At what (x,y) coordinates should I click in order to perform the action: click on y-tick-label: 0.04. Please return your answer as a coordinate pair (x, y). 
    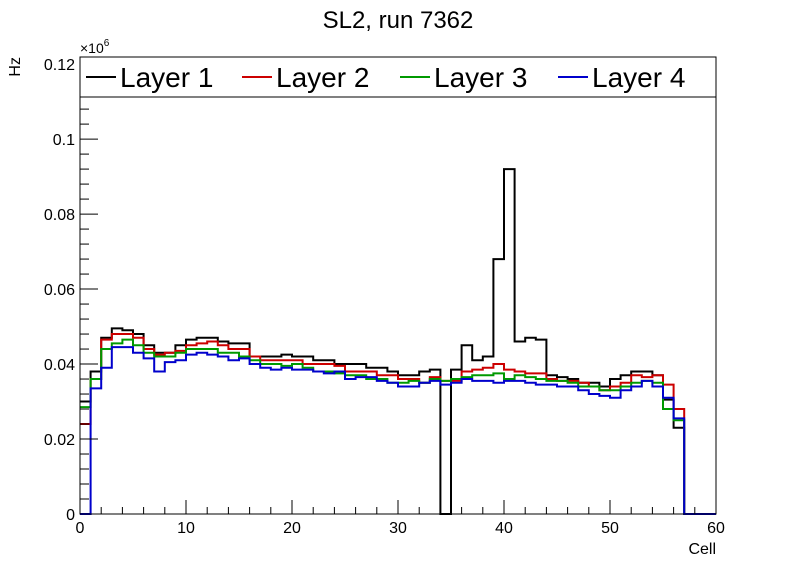
    Looking at the image, I should click on (59, 365).